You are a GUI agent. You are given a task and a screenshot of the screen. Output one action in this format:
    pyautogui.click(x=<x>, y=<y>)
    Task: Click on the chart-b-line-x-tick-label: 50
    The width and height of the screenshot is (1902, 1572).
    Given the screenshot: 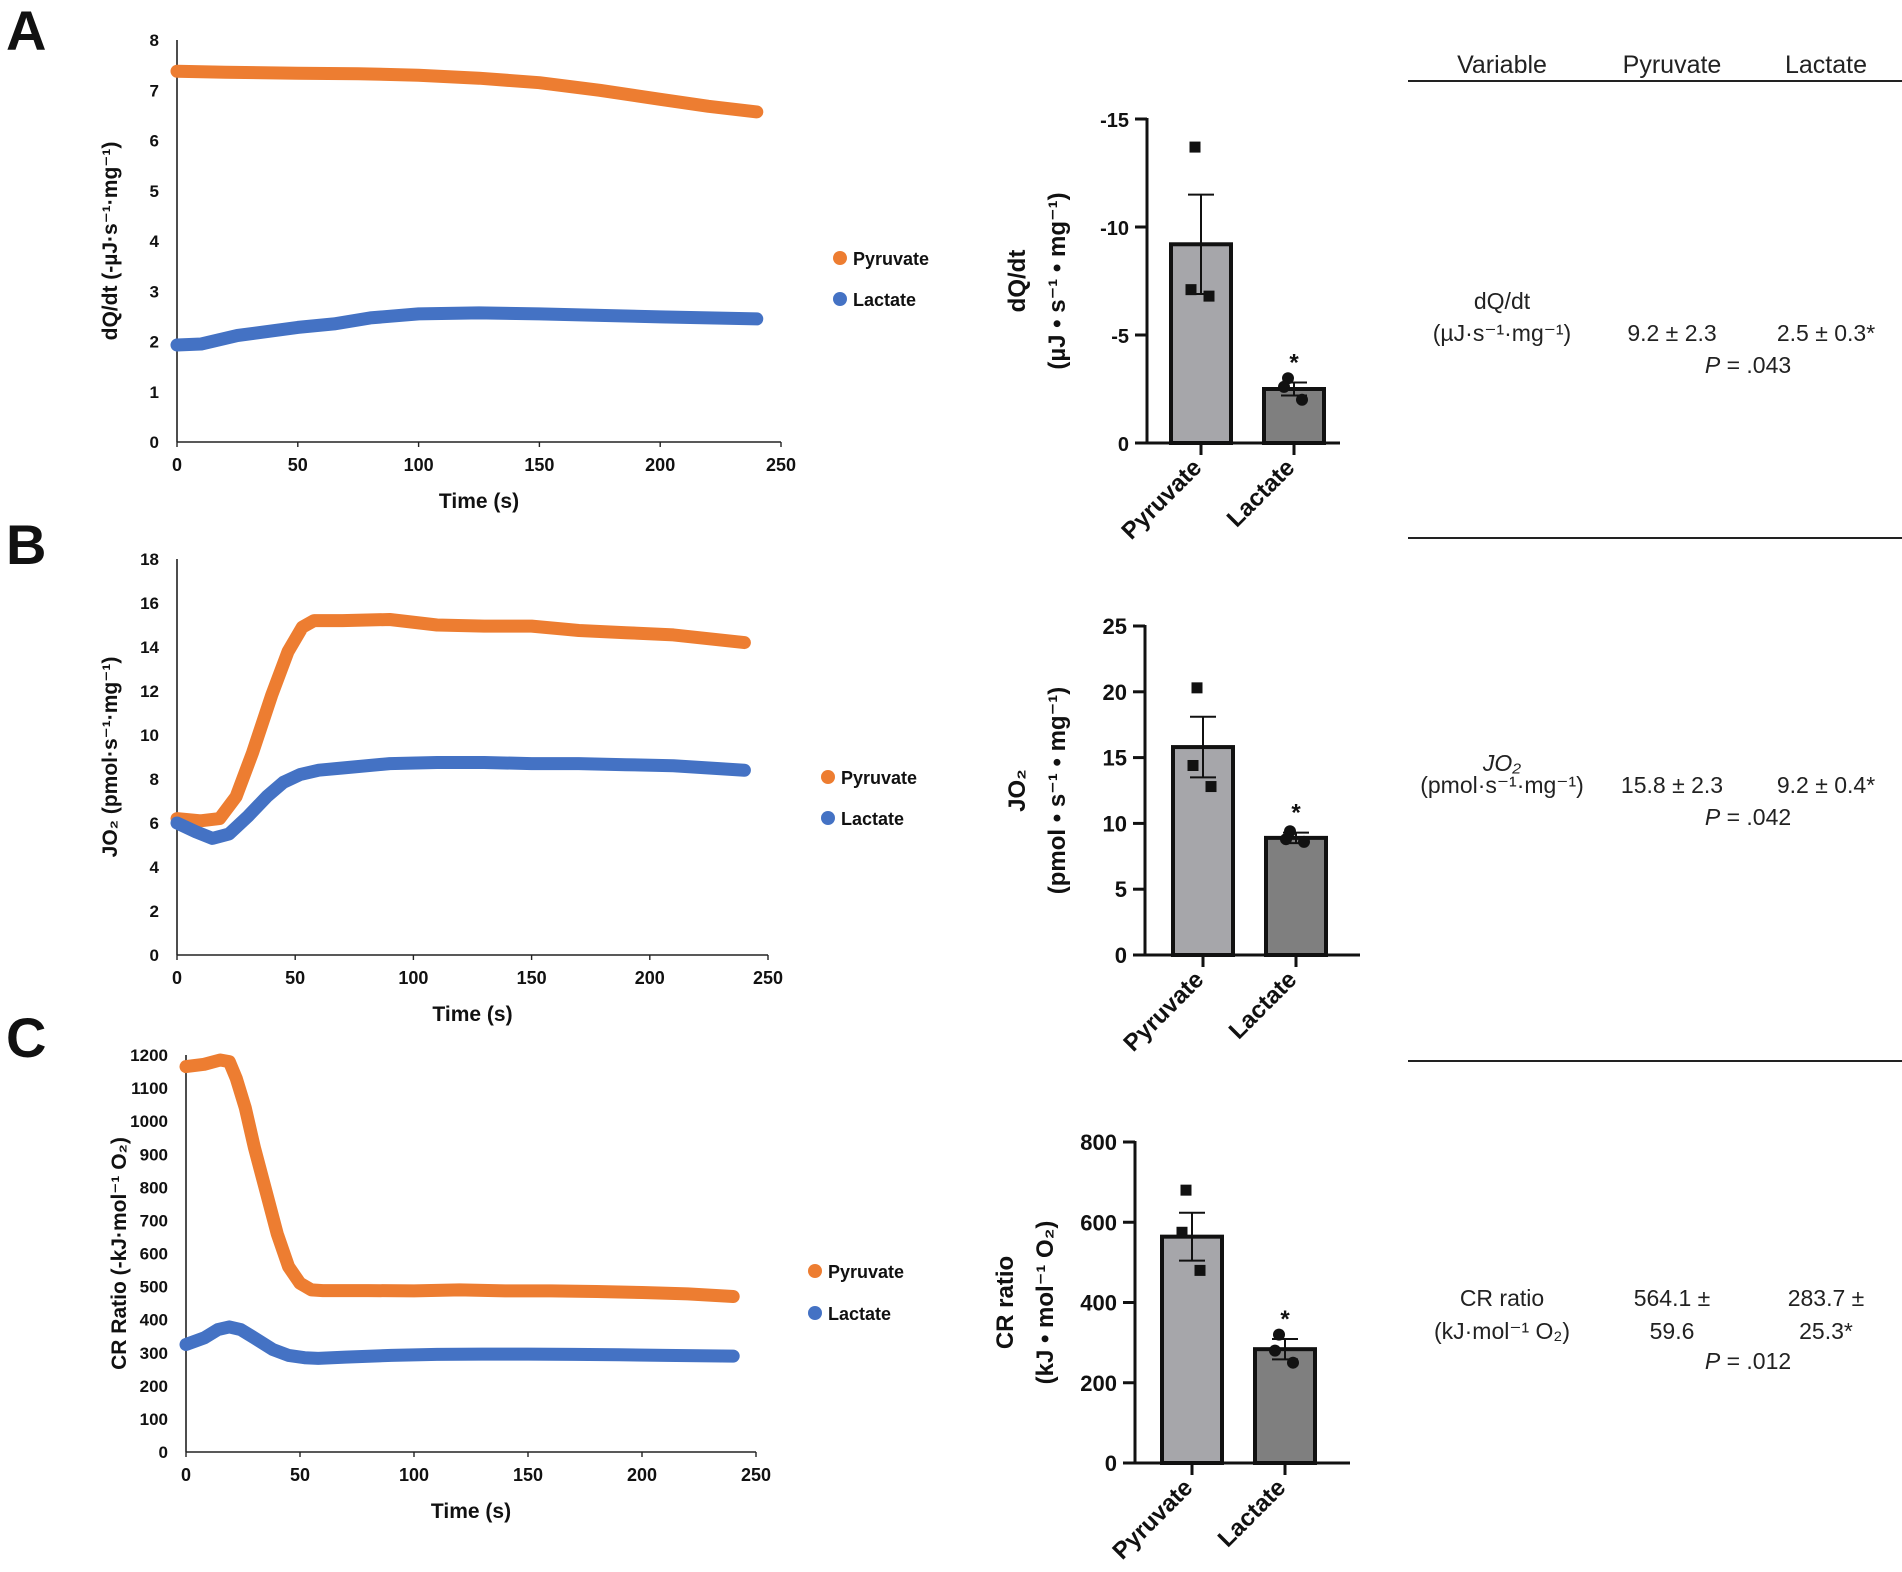 What is the action you would take?
    pyautogui.click(x=295, y=978)
    